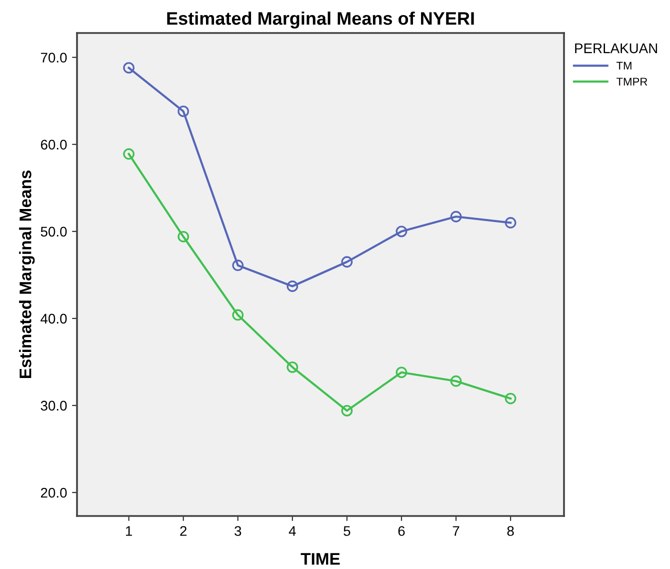  What do you see at coordinates (53, 231) in the screenshot?
I see `y-tick-label: 50.0` at bounding box center [53, 231].